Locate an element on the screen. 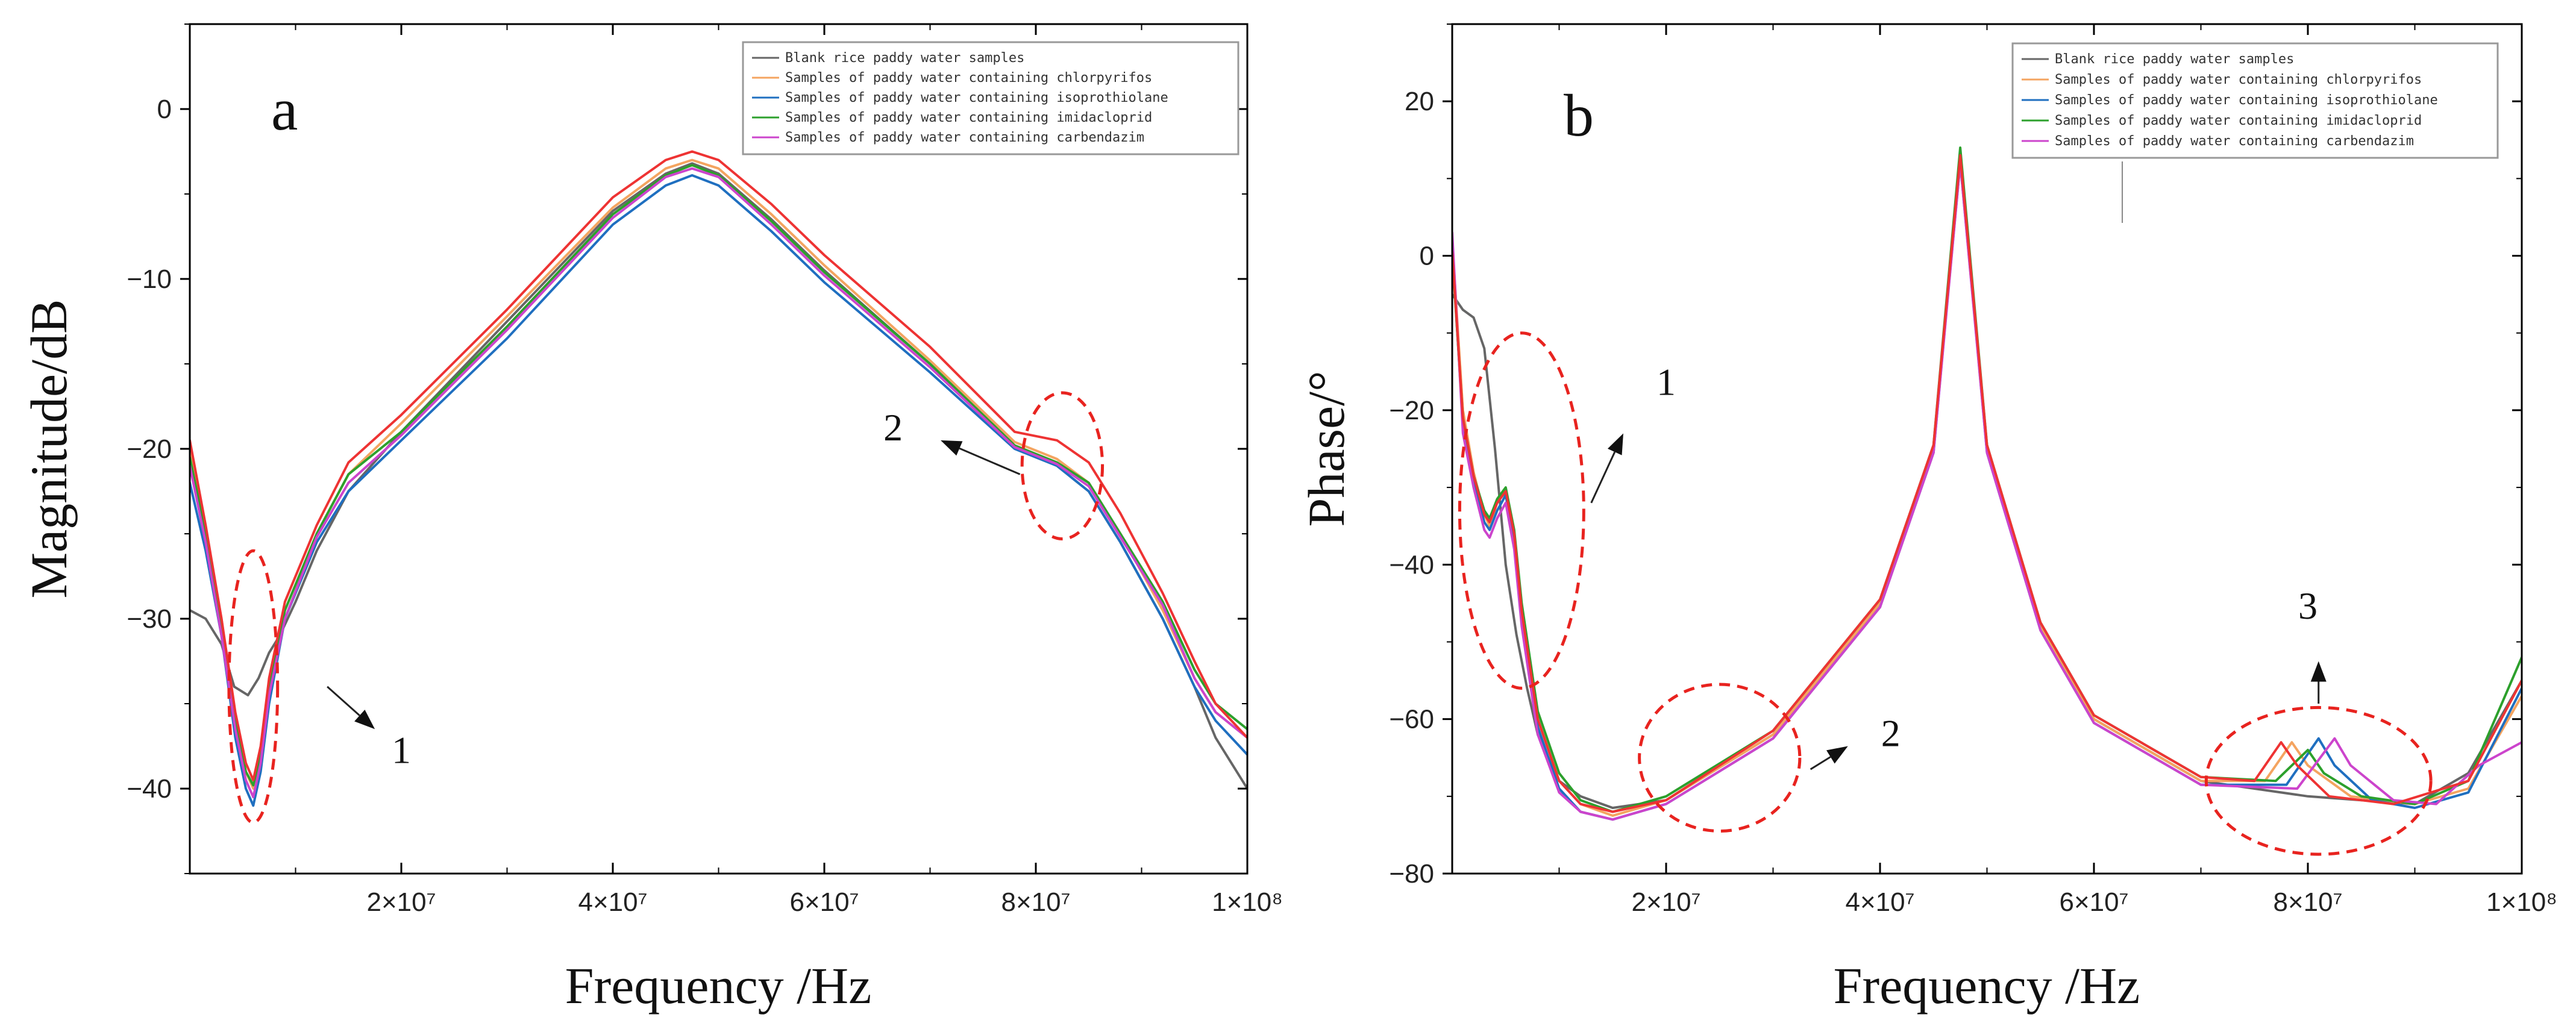  panel-a-x-tick-label-0: 2×10⁷ is located at coordinates (401, 902).